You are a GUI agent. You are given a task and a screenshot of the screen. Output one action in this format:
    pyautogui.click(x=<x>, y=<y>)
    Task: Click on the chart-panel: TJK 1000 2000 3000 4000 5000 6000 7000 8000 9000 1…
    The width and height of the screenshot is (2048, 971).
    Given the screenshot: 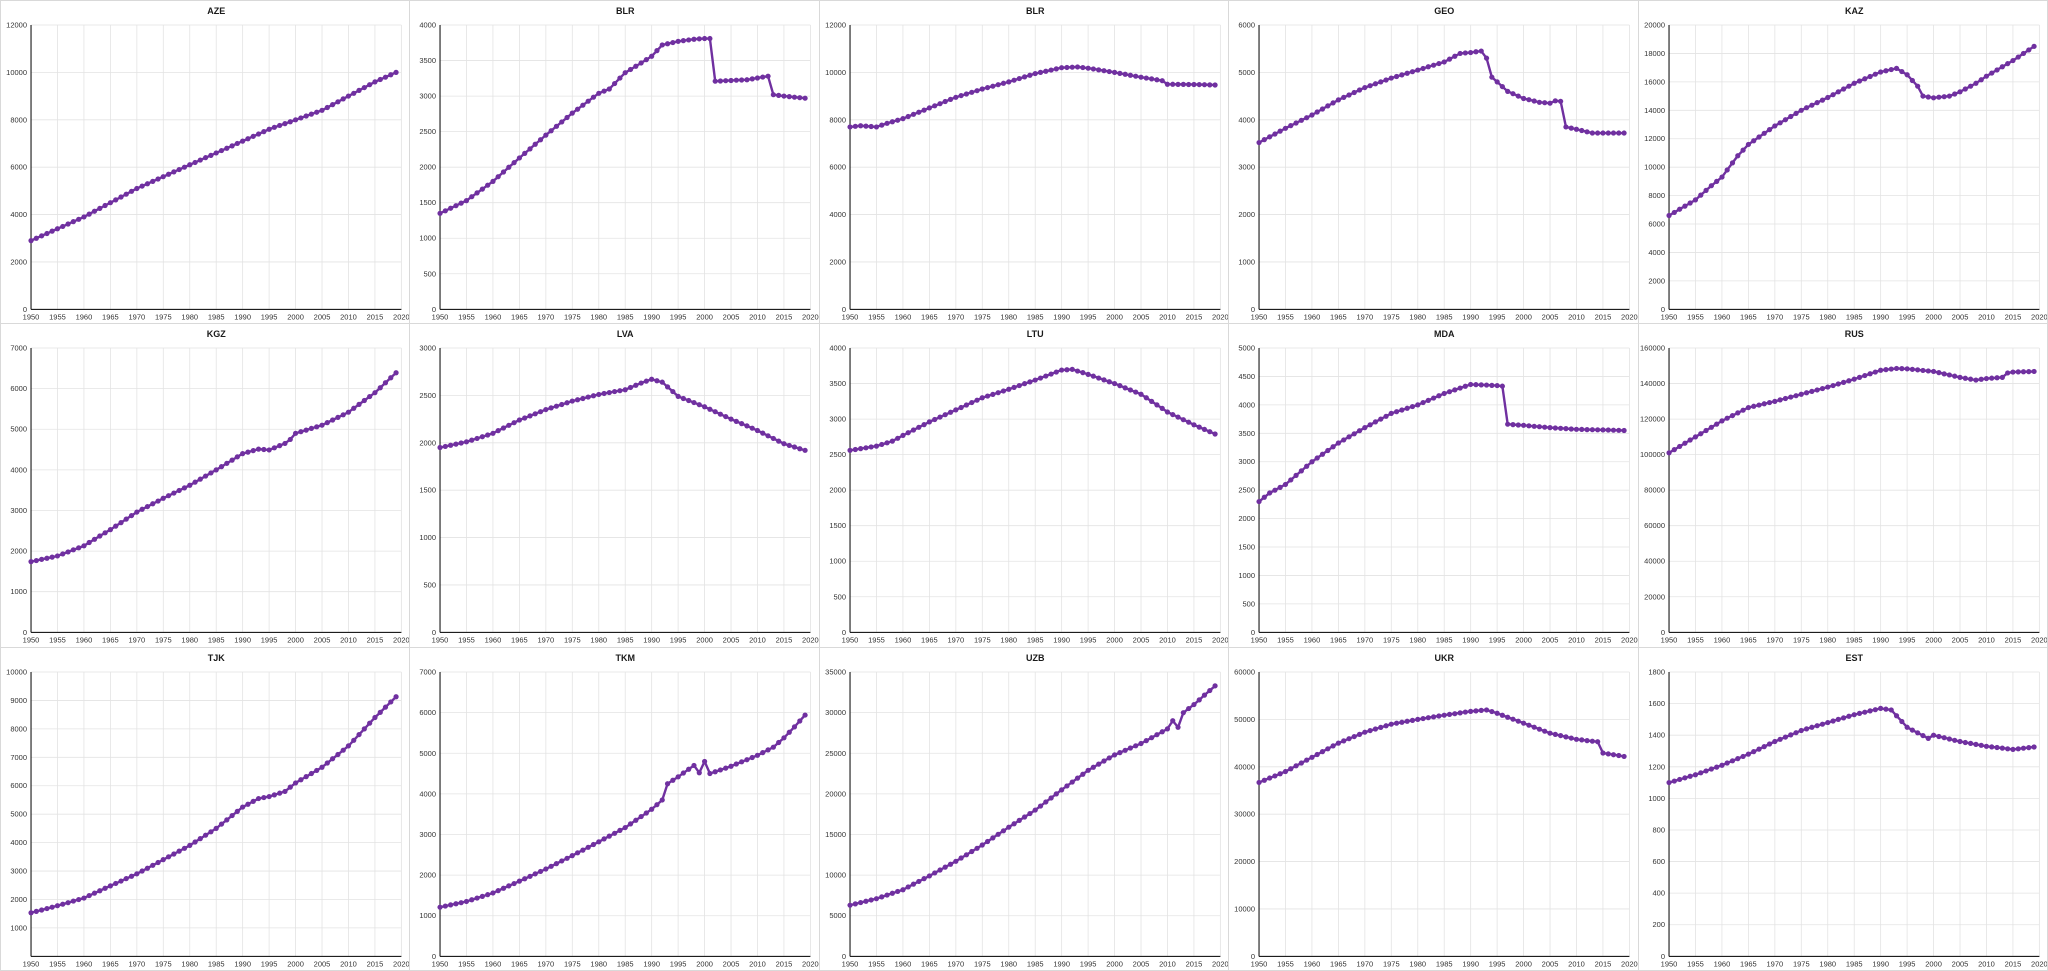 What is the action you would take?
    pyautogui.click(x=205, y=808)
    